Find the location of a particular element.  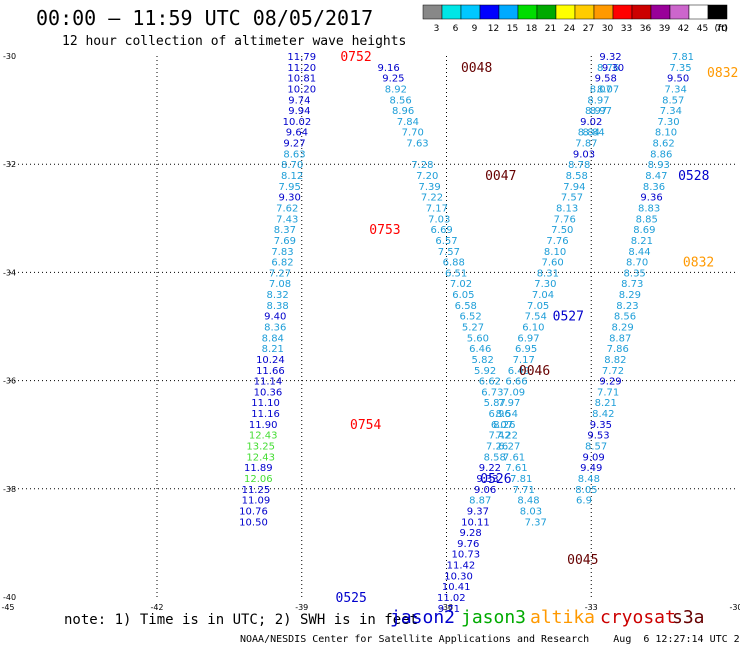

swh-value: 9.53 is located at coordinates (598, 436).